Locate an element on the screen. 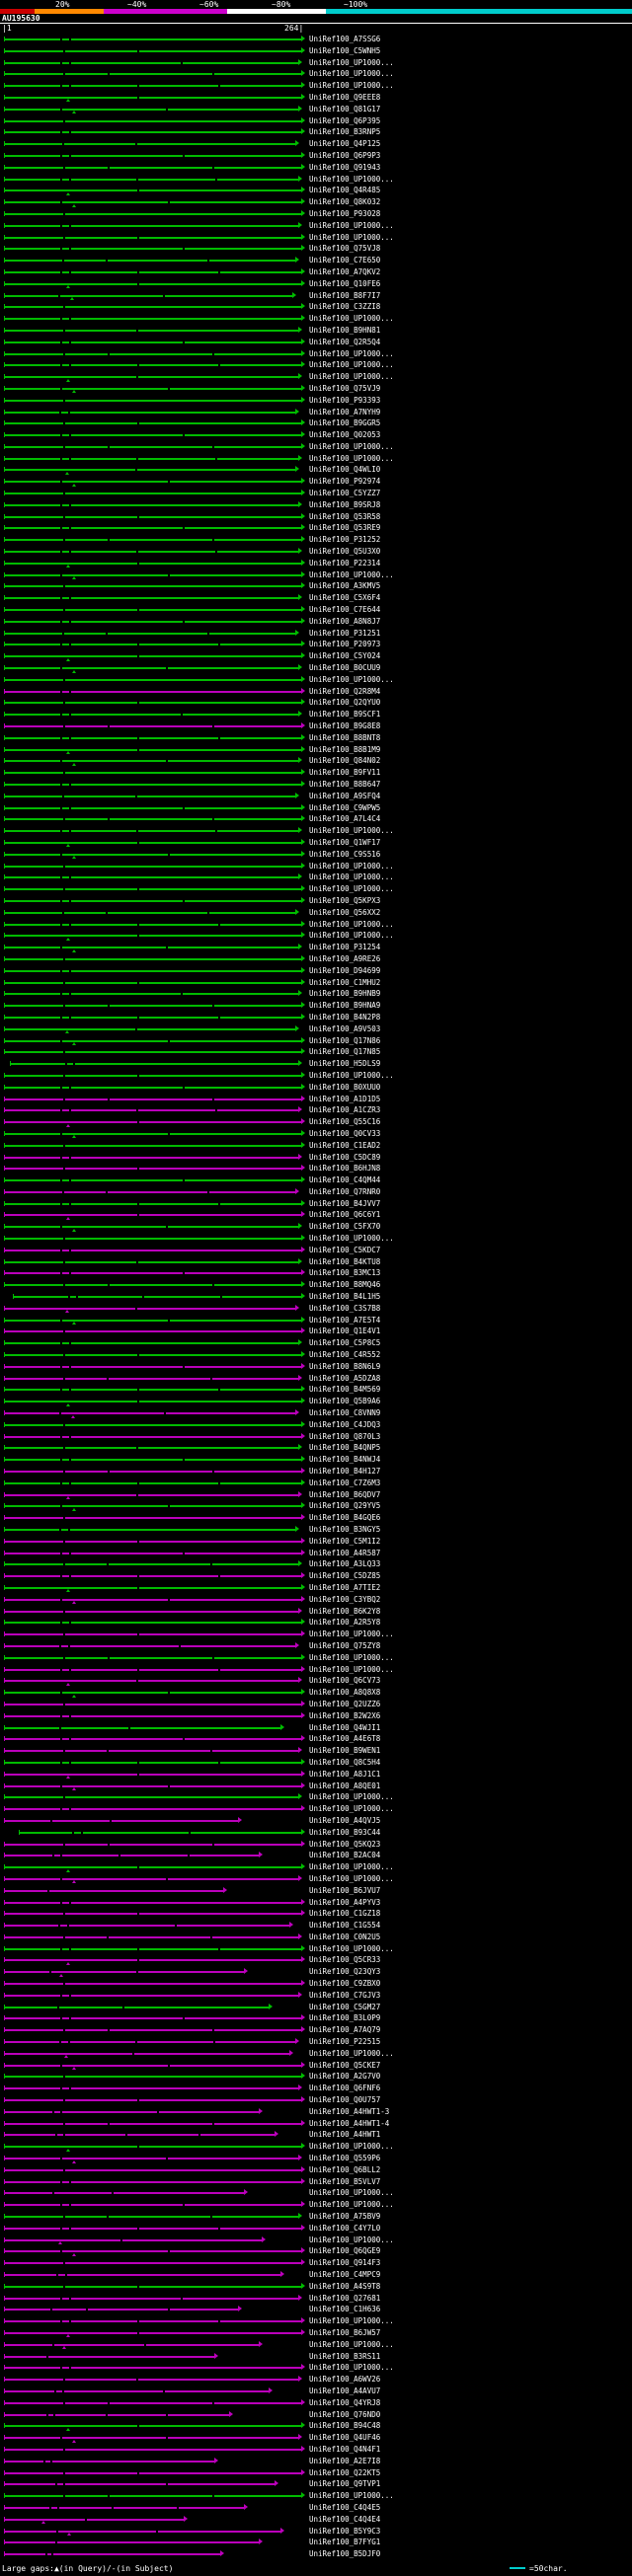 This screenshot has height=2576, width=632. alignment-row: UniRef100_B8BNT8 is located at coordinates (316, 738).